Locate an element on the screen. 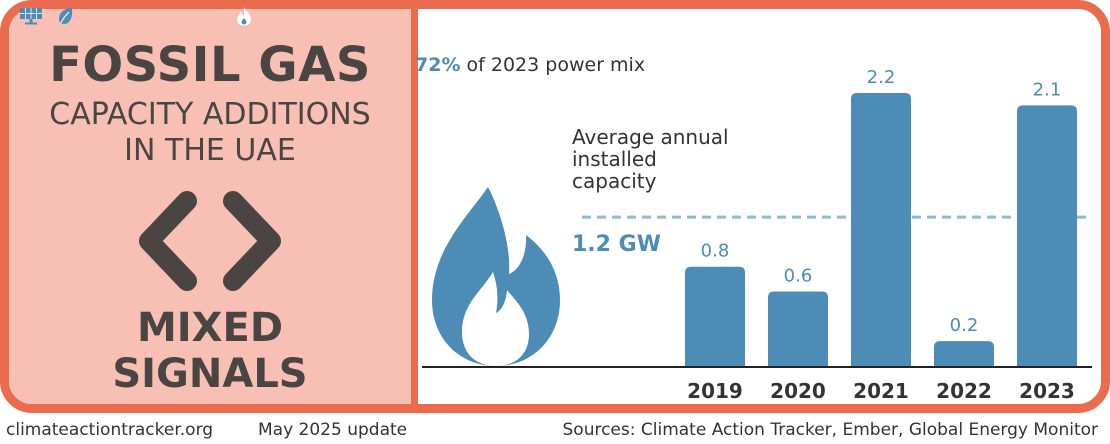  data-label-2022: 0.2 is located at coordinates (964, 325).